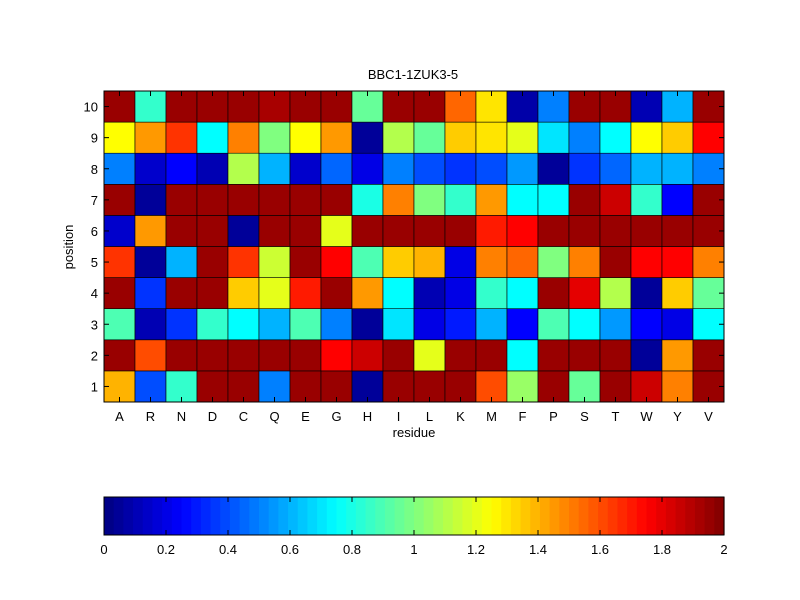  What do you see at coordinates (723, 549) in the screenshot?
I see `colorbar-tick-label: 2` at bounding box center [723, 549].